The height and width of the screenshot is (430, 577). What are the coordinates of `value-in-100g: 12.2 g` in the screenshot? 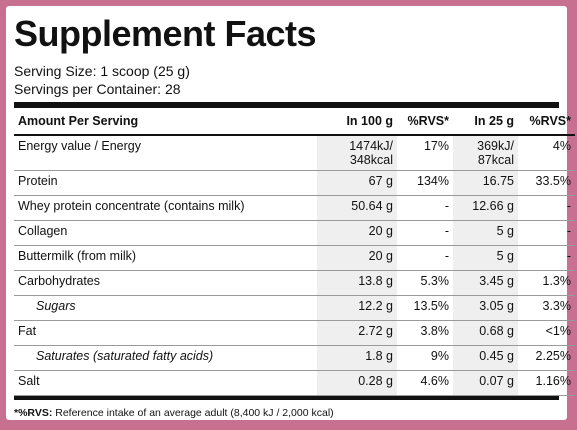 It's located at (357, 308).